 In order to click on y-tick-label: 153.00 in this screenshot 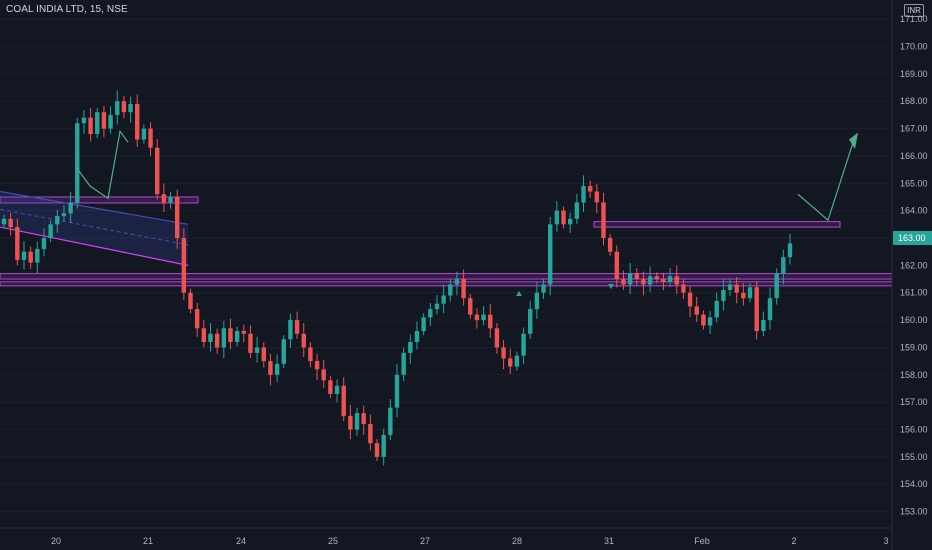, I will do `click(914, 512)`.